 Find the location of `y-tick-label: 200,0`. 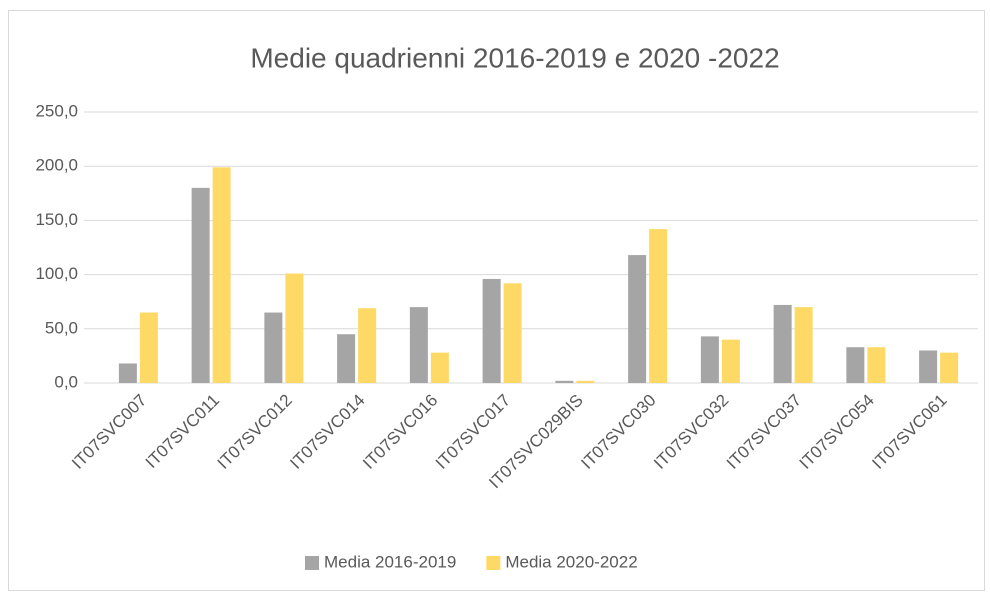

y-tick-label: 200,0 is located at coordinates (56, 165).